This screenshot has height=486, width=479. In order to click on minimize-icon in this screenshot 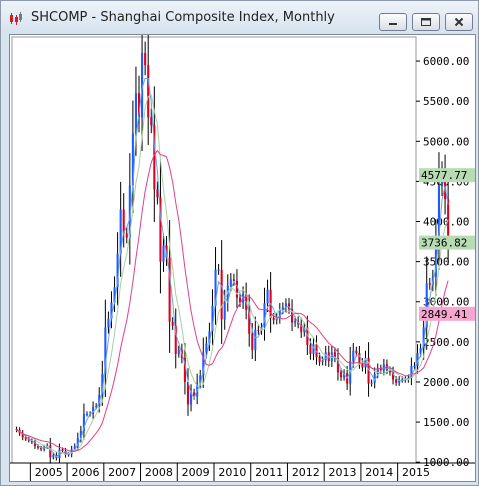, I will do `click(393, 24)`.